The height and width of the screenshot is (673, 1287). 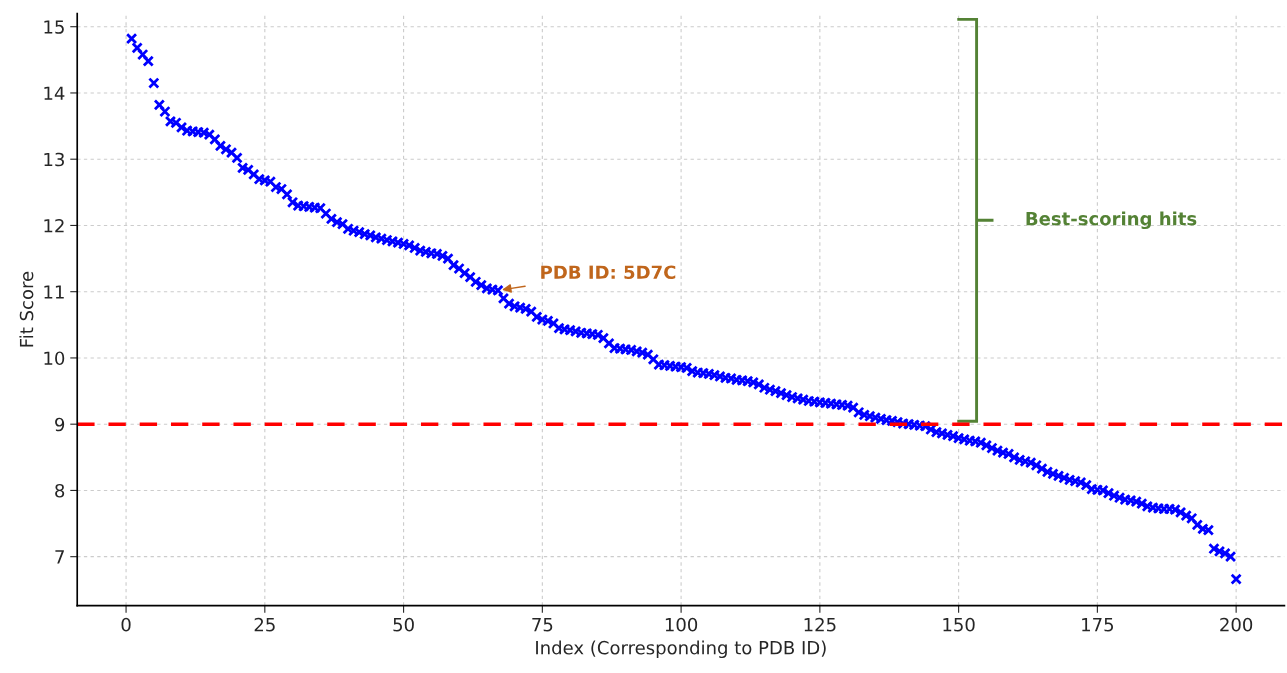 I want to click on y-axis-title: Fit Score, so click(x=26, y=309).